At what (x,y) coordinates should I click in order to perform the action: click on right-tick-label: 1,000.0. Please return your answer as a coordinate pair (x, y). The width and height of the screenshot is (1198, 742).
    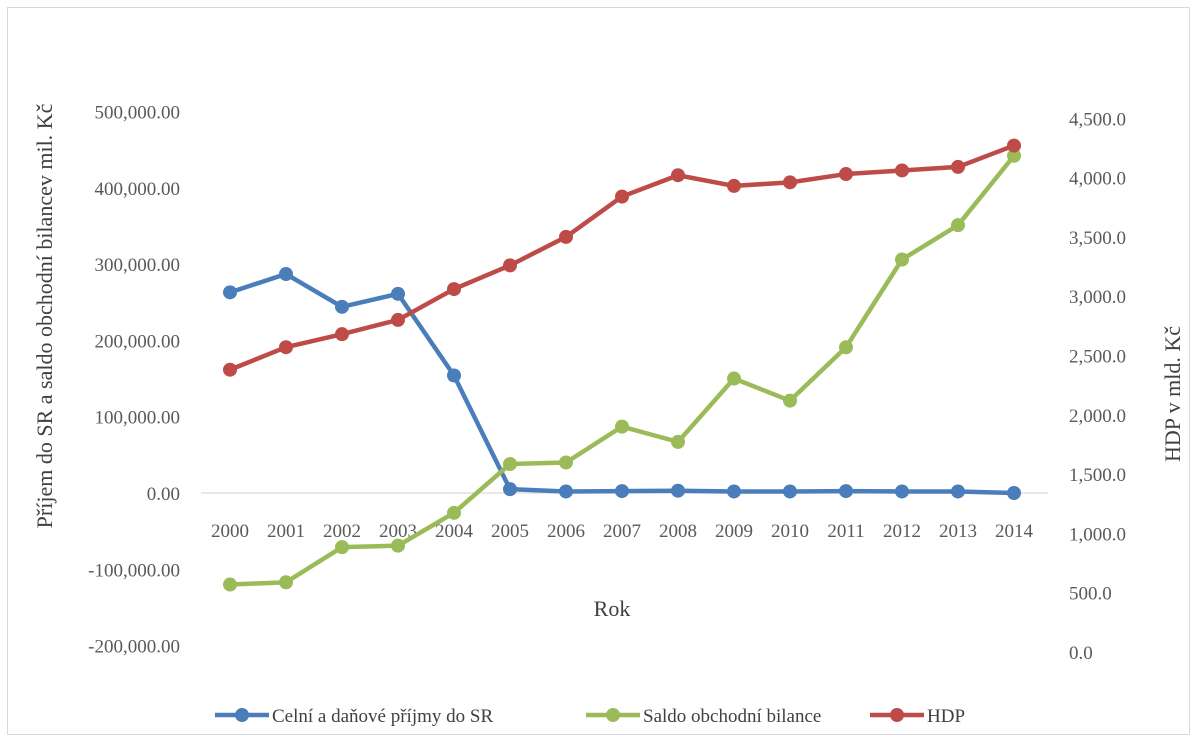
    Looking at the image, I should click on (1097, 534).